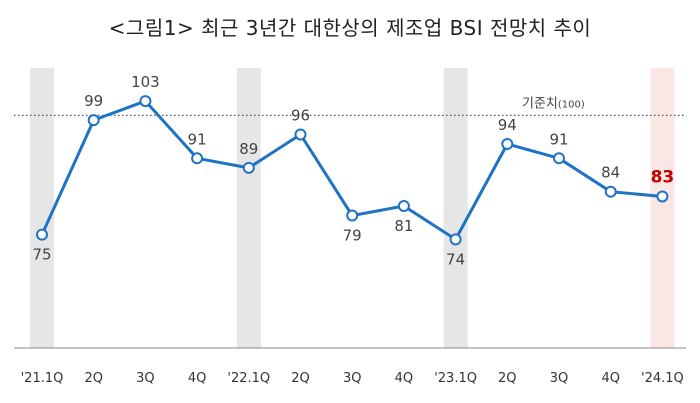 The height and width of the screenshot is (403, 700). I want to click on data-label-11: 84, so click(610, 173).